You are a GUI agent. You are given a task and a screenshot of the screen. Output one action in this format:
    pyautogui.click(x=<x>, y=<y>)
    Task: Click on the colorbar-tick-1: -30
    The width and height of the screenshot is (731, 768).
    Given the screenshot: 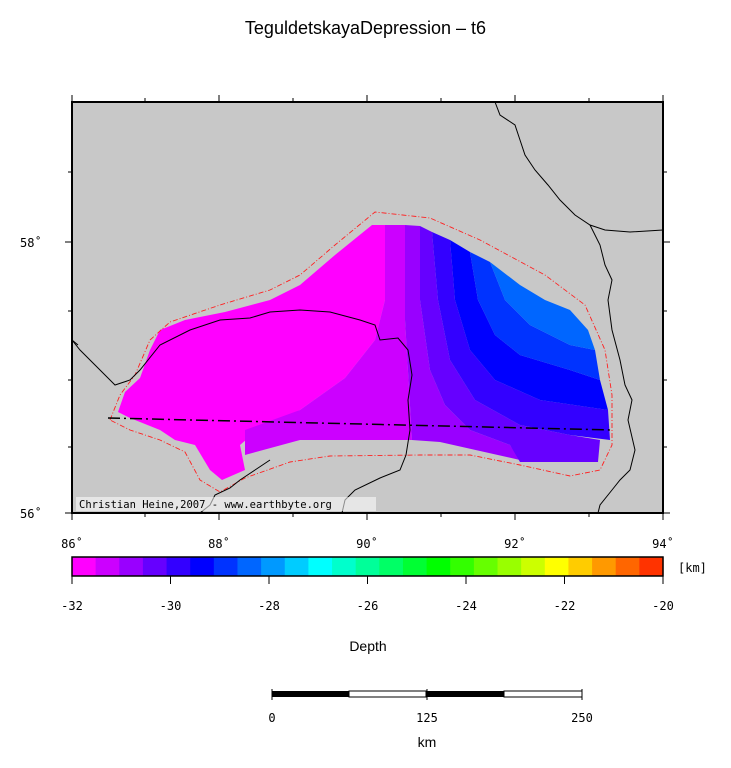 What is the action you would take?
    pyautogui.click(x=171, y=606)
    